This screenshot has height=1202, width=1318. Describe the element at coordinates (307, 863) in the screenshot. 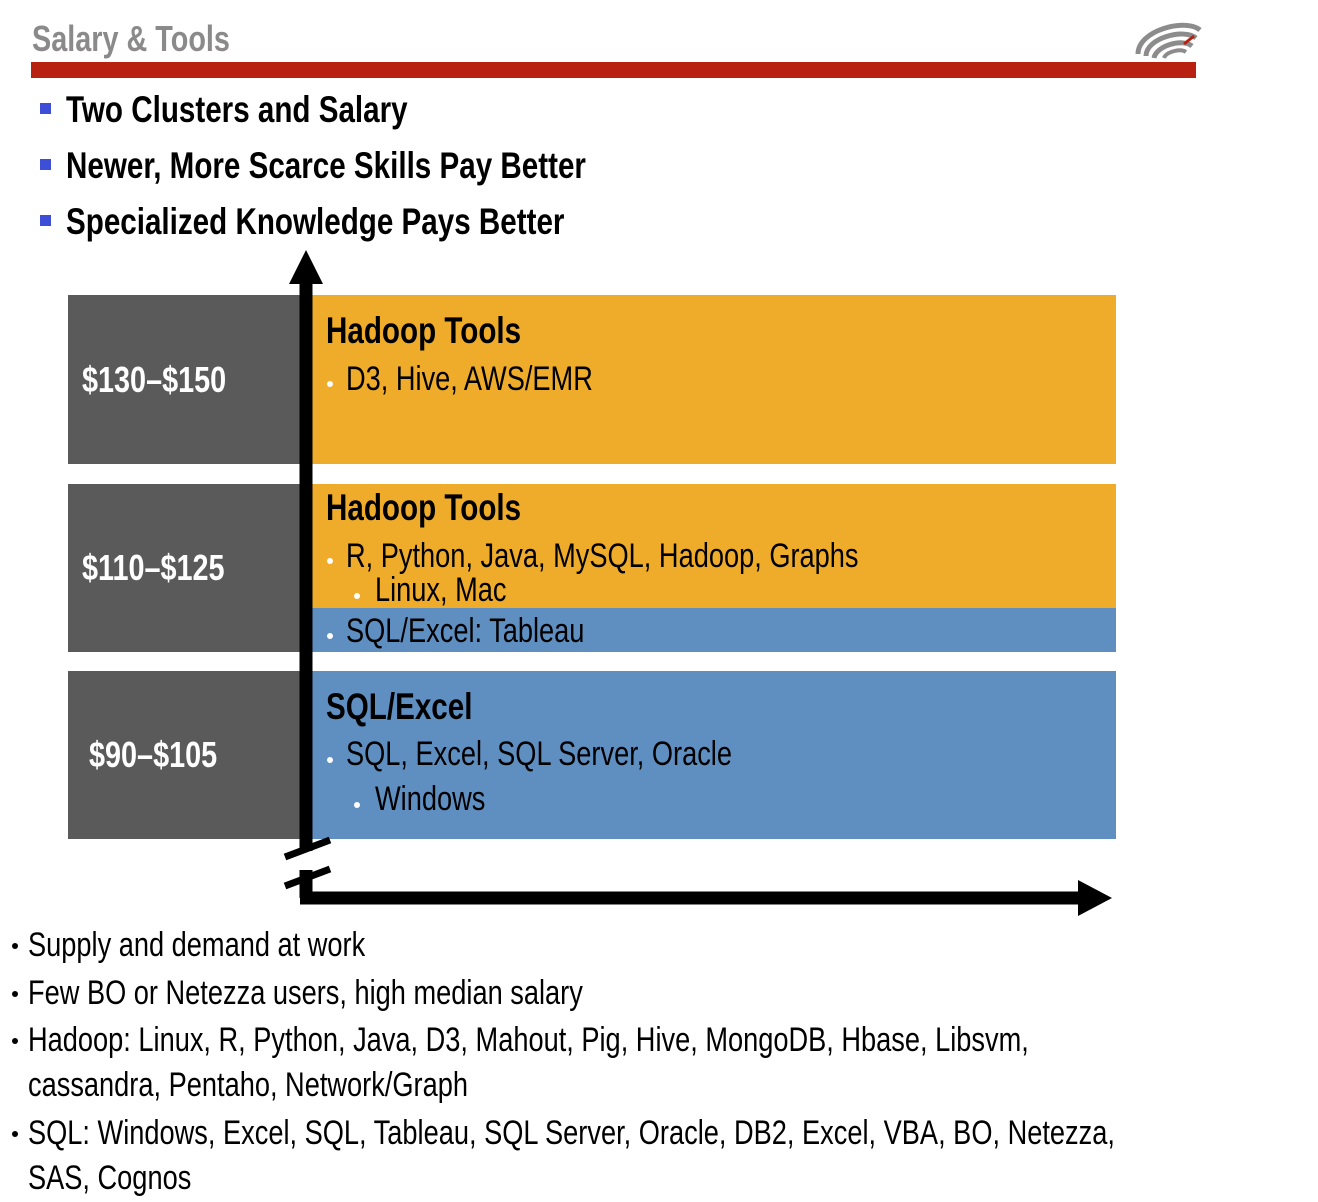

I see `axis-break-icon` at that location.